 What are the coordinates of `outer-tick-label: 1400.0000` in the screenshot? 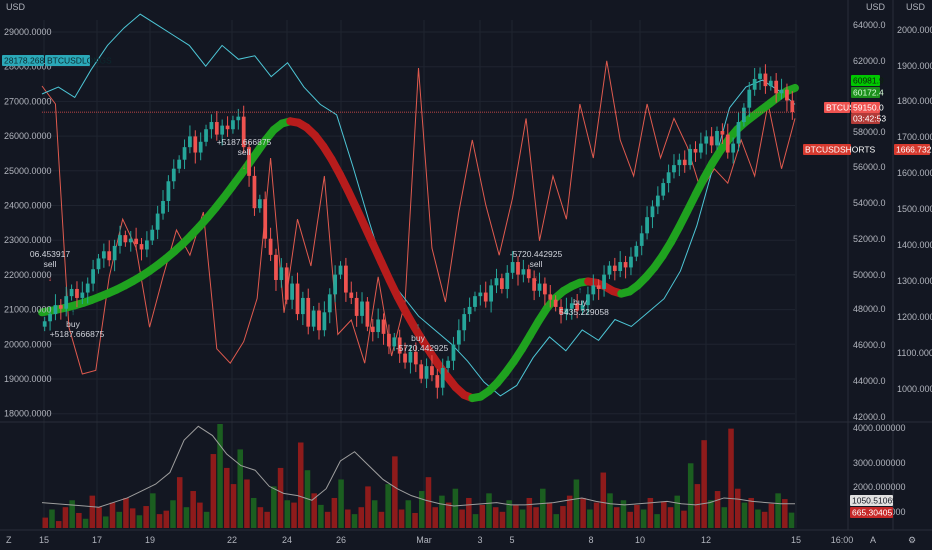 It's located at (914, 245).